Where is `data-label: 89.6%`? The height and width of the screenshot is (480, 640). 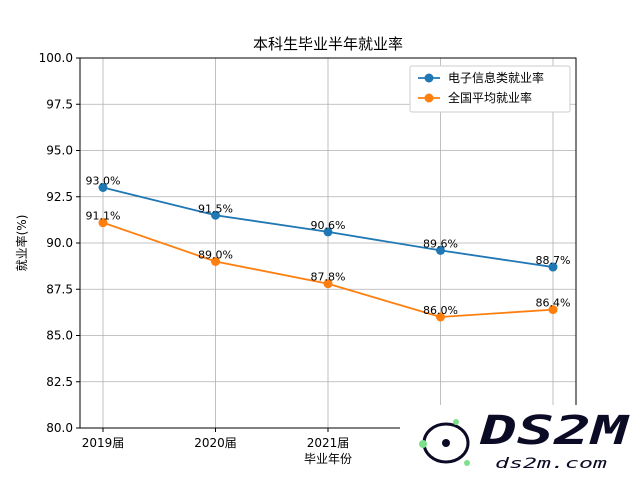
data-label: 89.6% is located at coordinates (440, 243).